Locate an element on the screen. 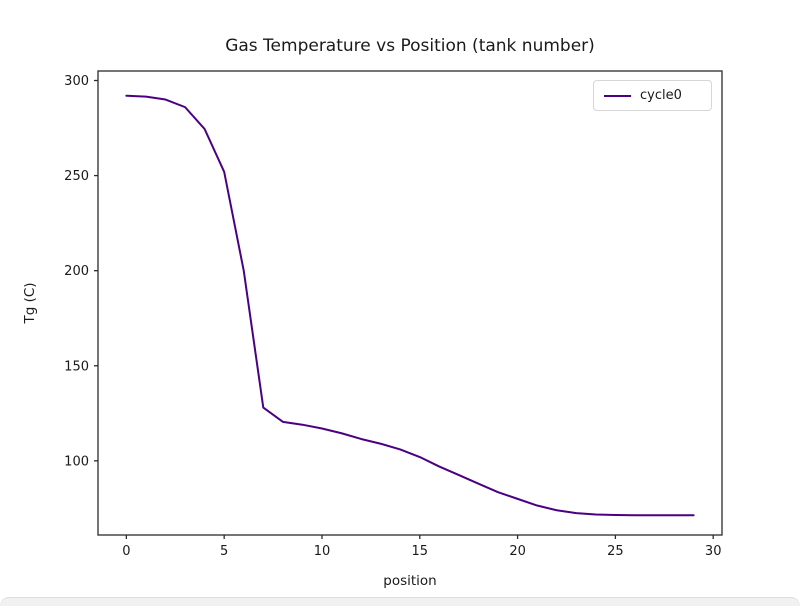 The height and width of the screenshot is (606, 800). legend-line-swatch is located at coordinates (617, 95).